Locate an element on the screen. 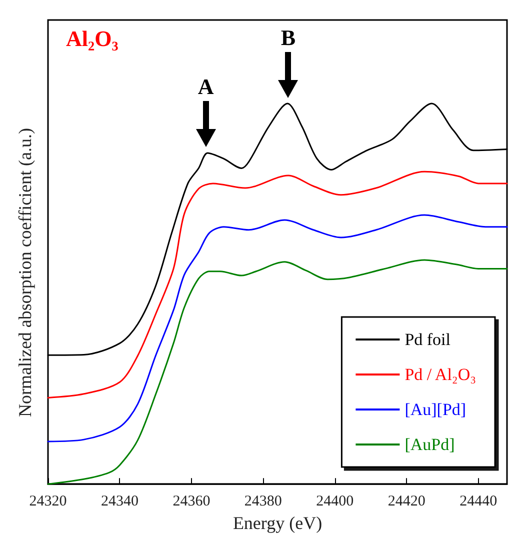 The image size is (517, 545). x-tick-label: 24420 is located at coordinates (407, 502).